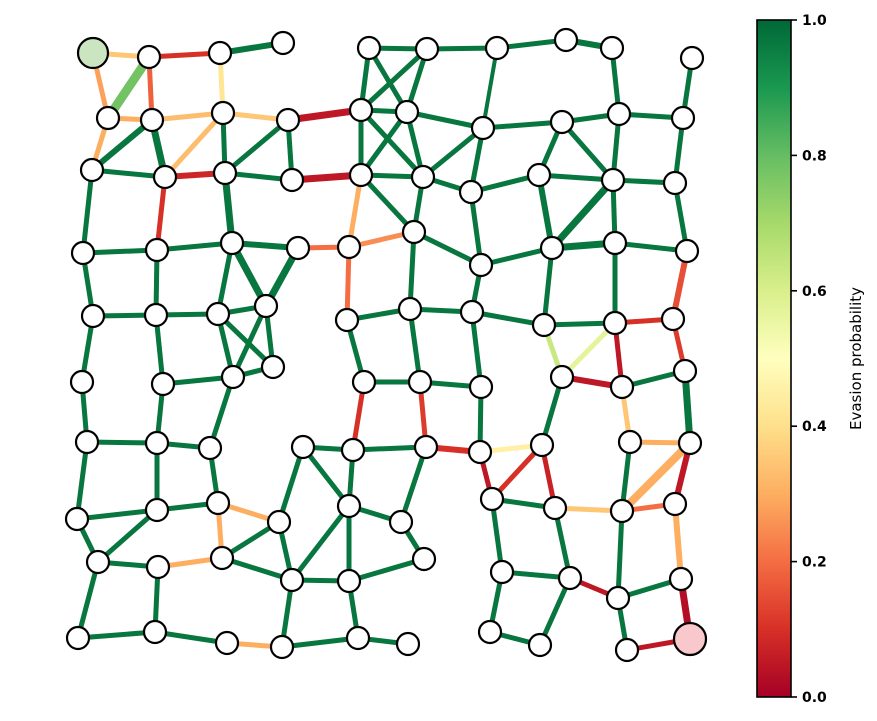 This screenshot has height=721, width=877. Describe the element at coordinates (814, 698) in the screenshot. I see `colorbar-tick-label: 0.0` at that location.